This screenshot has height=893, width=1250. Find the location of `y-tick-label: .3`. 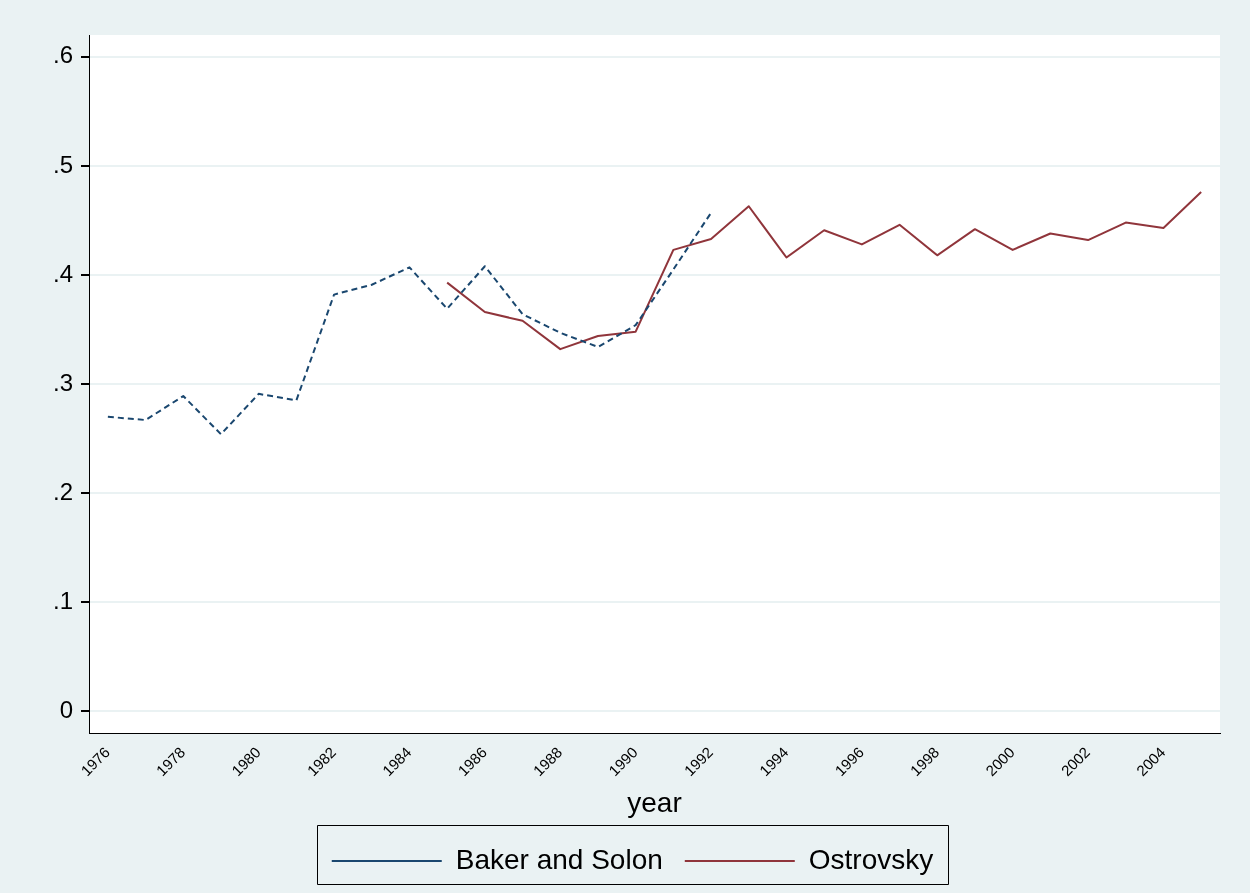

y-tick-label: .3 is located at coordinates (63, 382).